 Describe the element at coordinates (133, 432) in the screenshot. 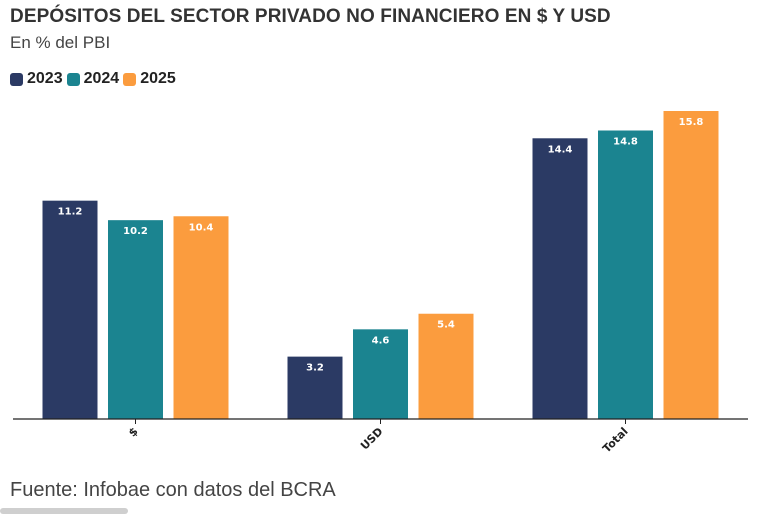

I see `x-tick-label: $` at that location.